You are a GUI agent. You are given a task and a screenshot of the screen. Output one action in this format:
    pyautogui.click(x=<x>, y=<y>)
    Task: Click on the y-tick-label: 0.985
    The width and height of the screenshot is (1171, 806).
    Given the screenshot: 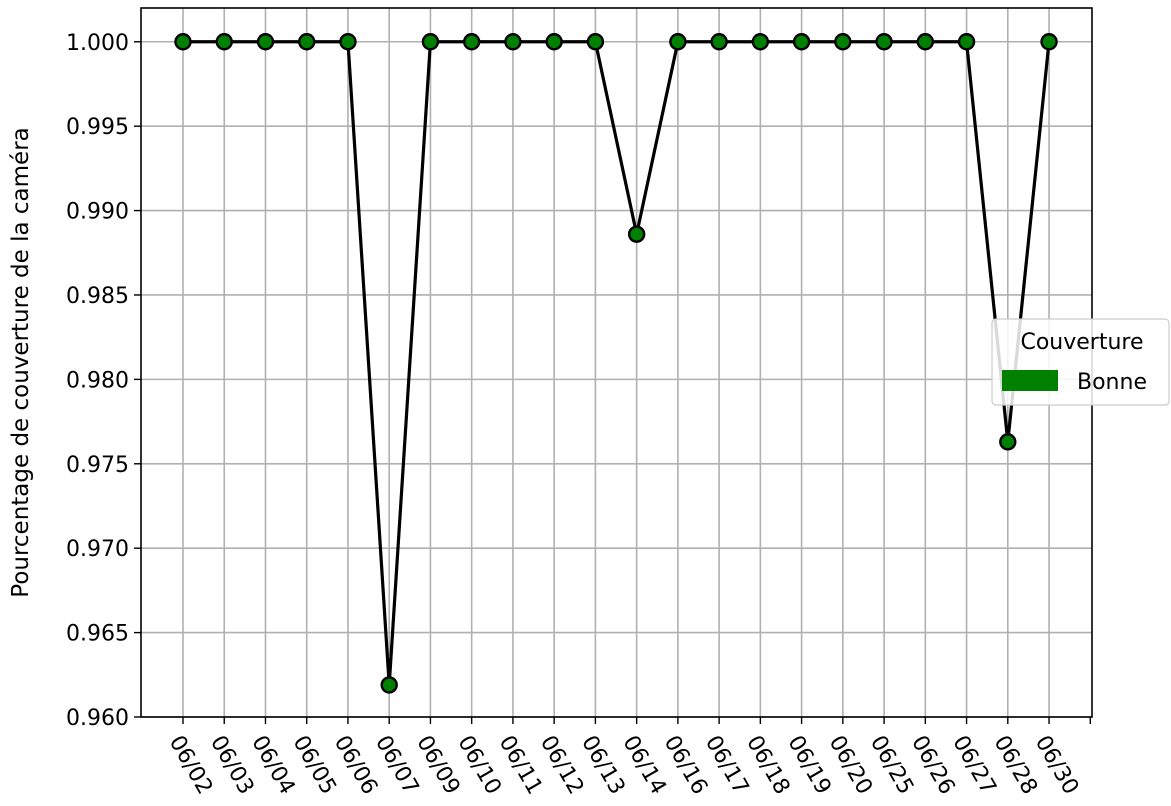 What is the action you would take?
    pyautogui.click(x=97, y=296)
    